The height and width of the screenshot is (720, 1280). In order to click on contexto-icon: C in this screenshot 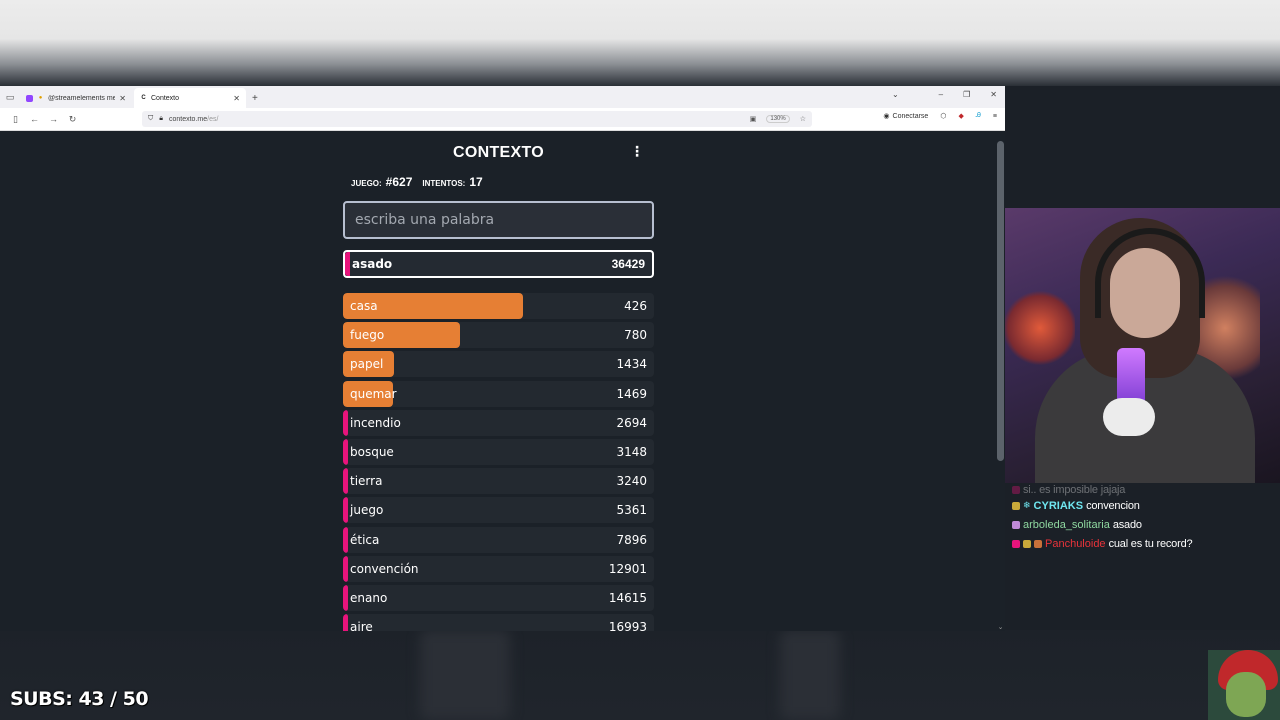, I will do `click(143, 98)`.